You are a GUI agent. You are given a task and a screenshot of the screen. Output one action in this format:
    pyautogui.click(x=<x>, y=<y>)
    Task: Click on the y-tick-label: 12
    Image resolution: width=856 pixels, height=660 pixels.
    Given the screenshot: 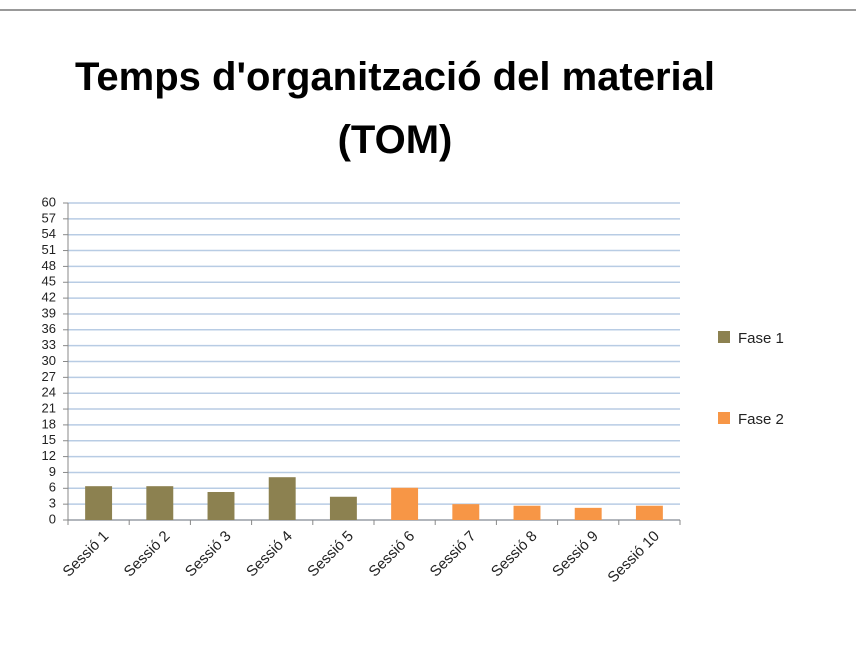 What is the action you would take?
    pyautogui.click(x=49, y=455)
    